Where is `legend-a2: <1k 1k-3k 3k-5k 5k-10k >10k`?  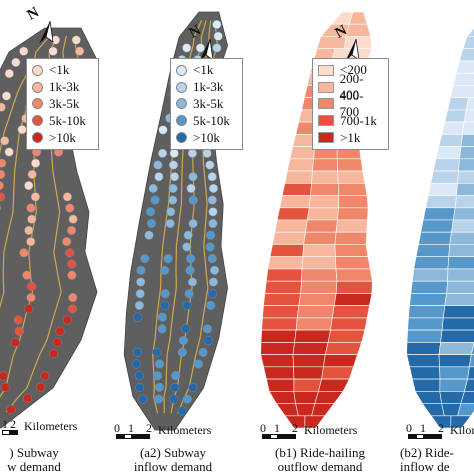
legend-a2: <1k 1k-3k 3k-5k 5k-10k >10k is located at coordinates (206, 104).